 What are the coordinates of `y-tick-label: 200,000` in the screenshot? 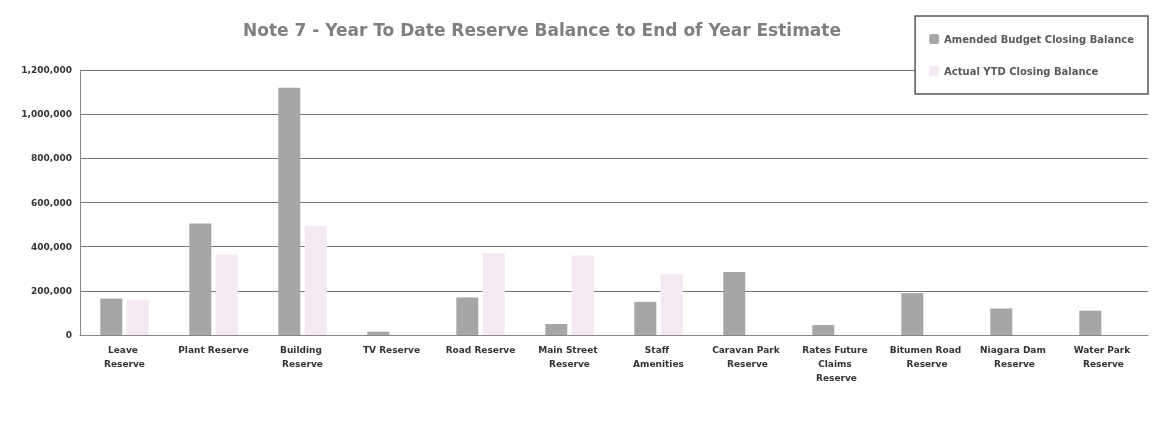 It's located at (51, 290).